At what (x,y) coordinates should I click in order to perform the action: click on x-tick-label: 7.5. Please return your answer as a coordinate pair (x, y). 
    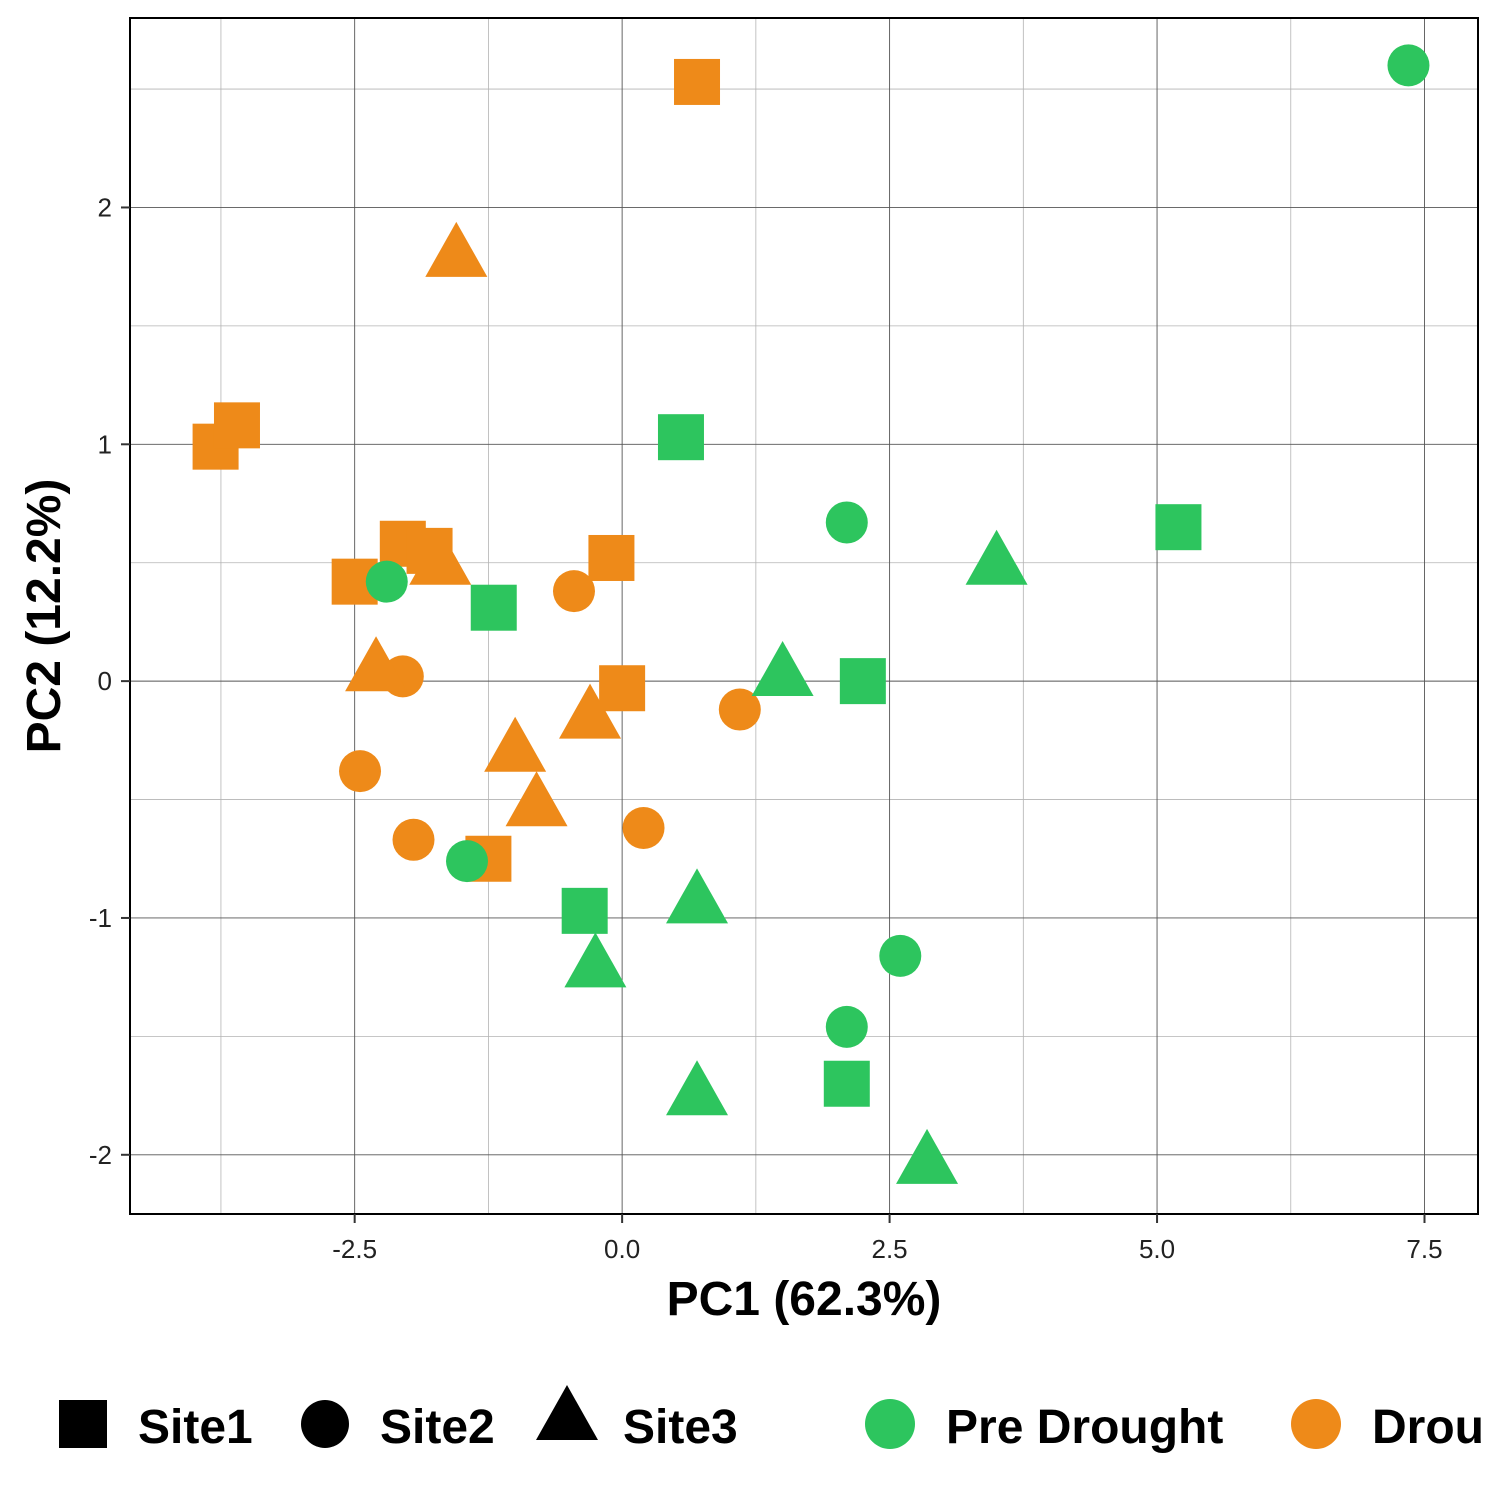
    Looking at the image, I should click on (1424, 1249).